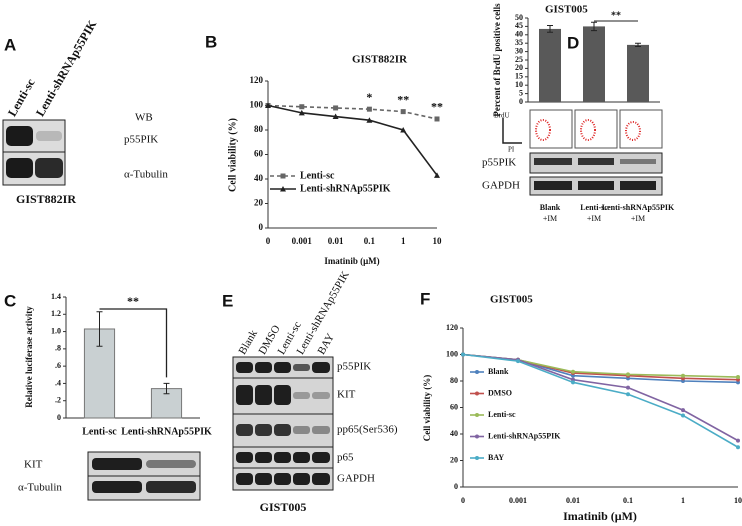 This screenshot has width=742, height=526. Describe the element at coordinates (524, 435) in the screenshot. I see `legend-label: Lenti-shRNAp55PIK` at that location.